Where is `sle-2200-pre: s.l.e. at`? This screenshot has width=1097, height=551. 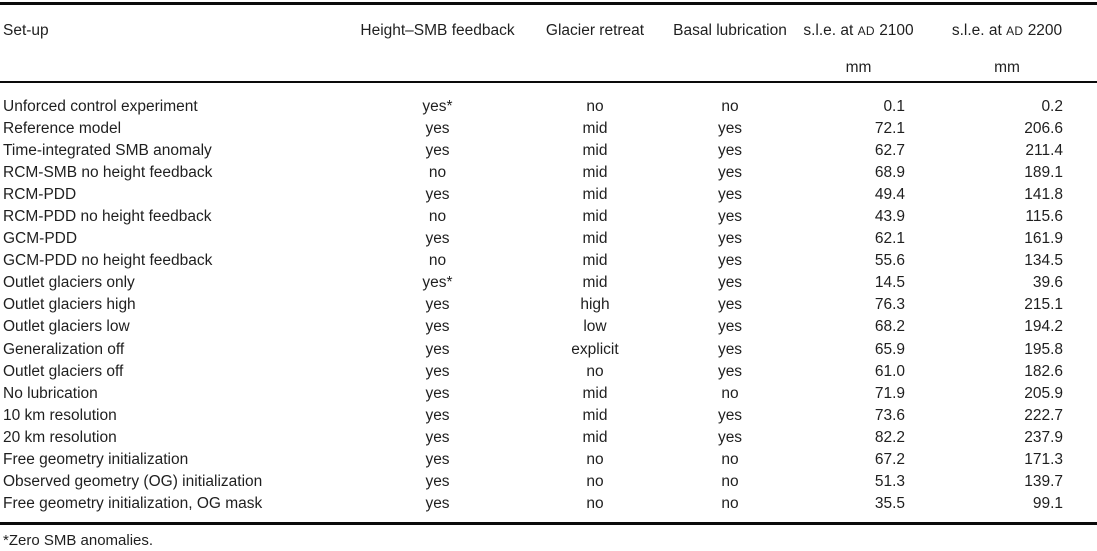 sle-2200-pre: s.l.e. at is located at coordinates (976, 30).